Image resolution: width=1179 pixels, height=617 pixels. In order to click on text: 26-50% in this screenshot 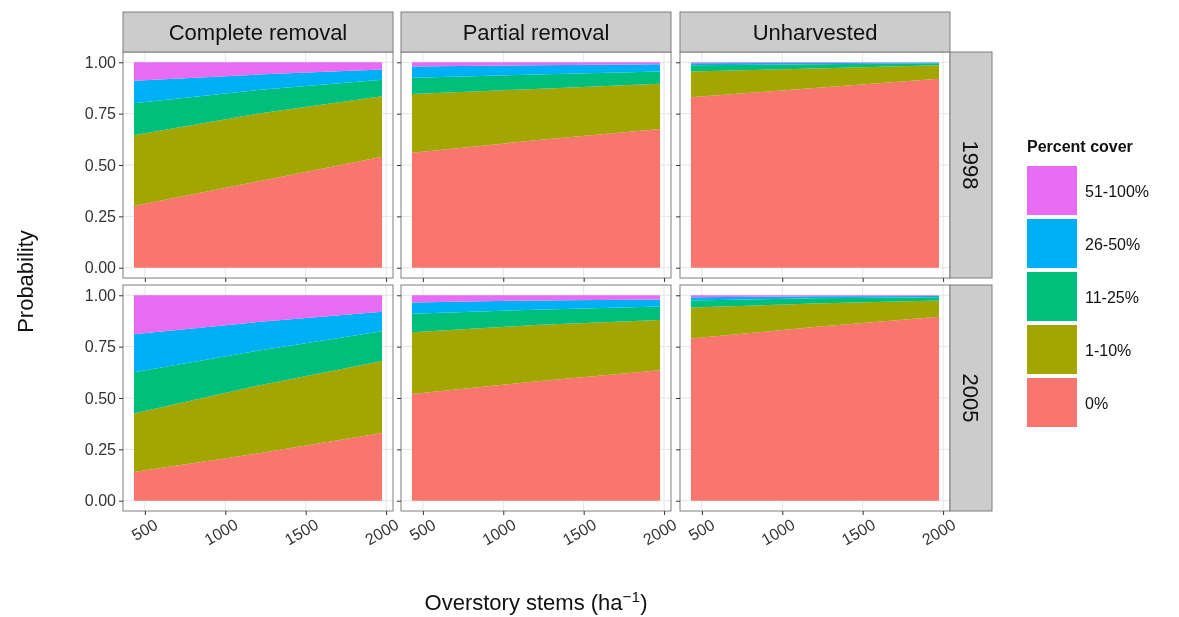, I will do `click(1113, 244)`.